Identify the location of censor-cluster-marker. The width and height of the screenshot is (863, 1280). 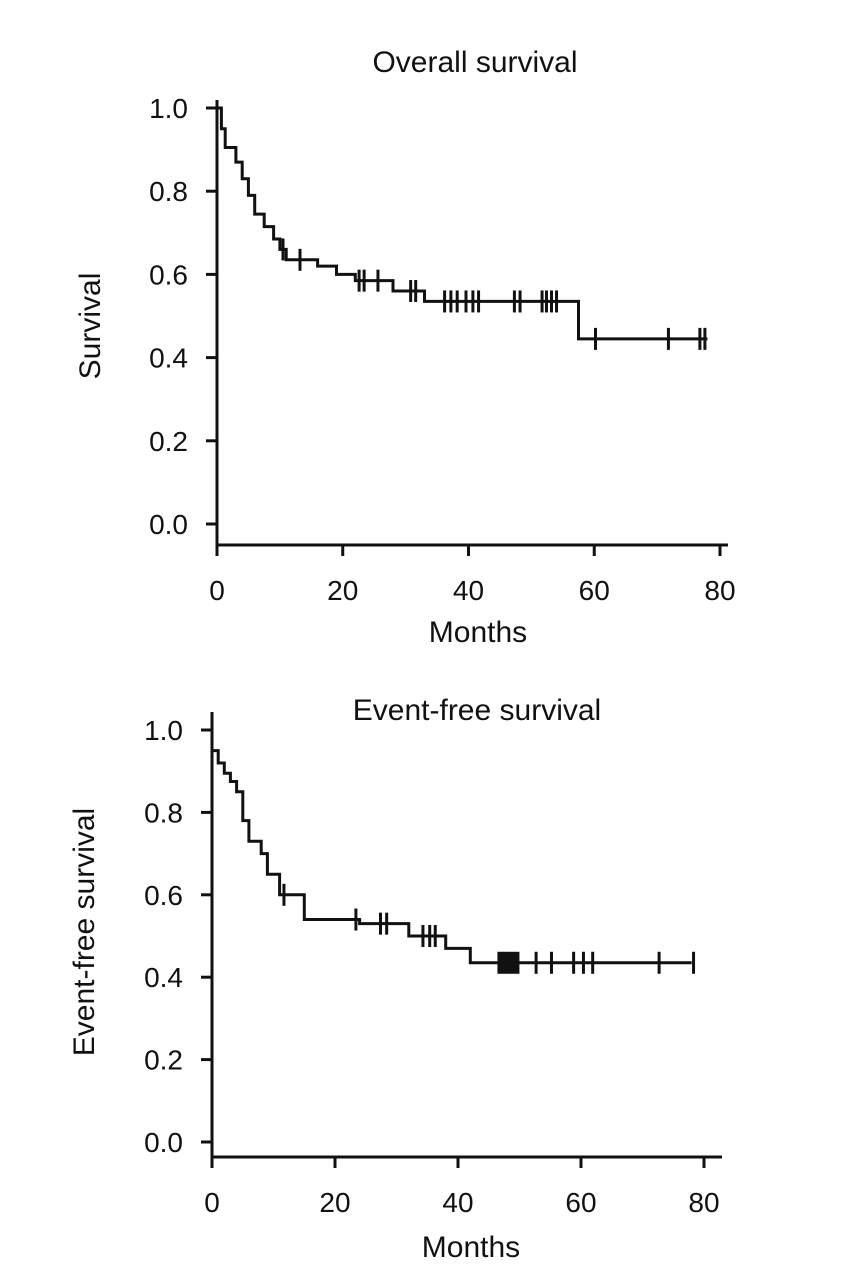
(508, 962).